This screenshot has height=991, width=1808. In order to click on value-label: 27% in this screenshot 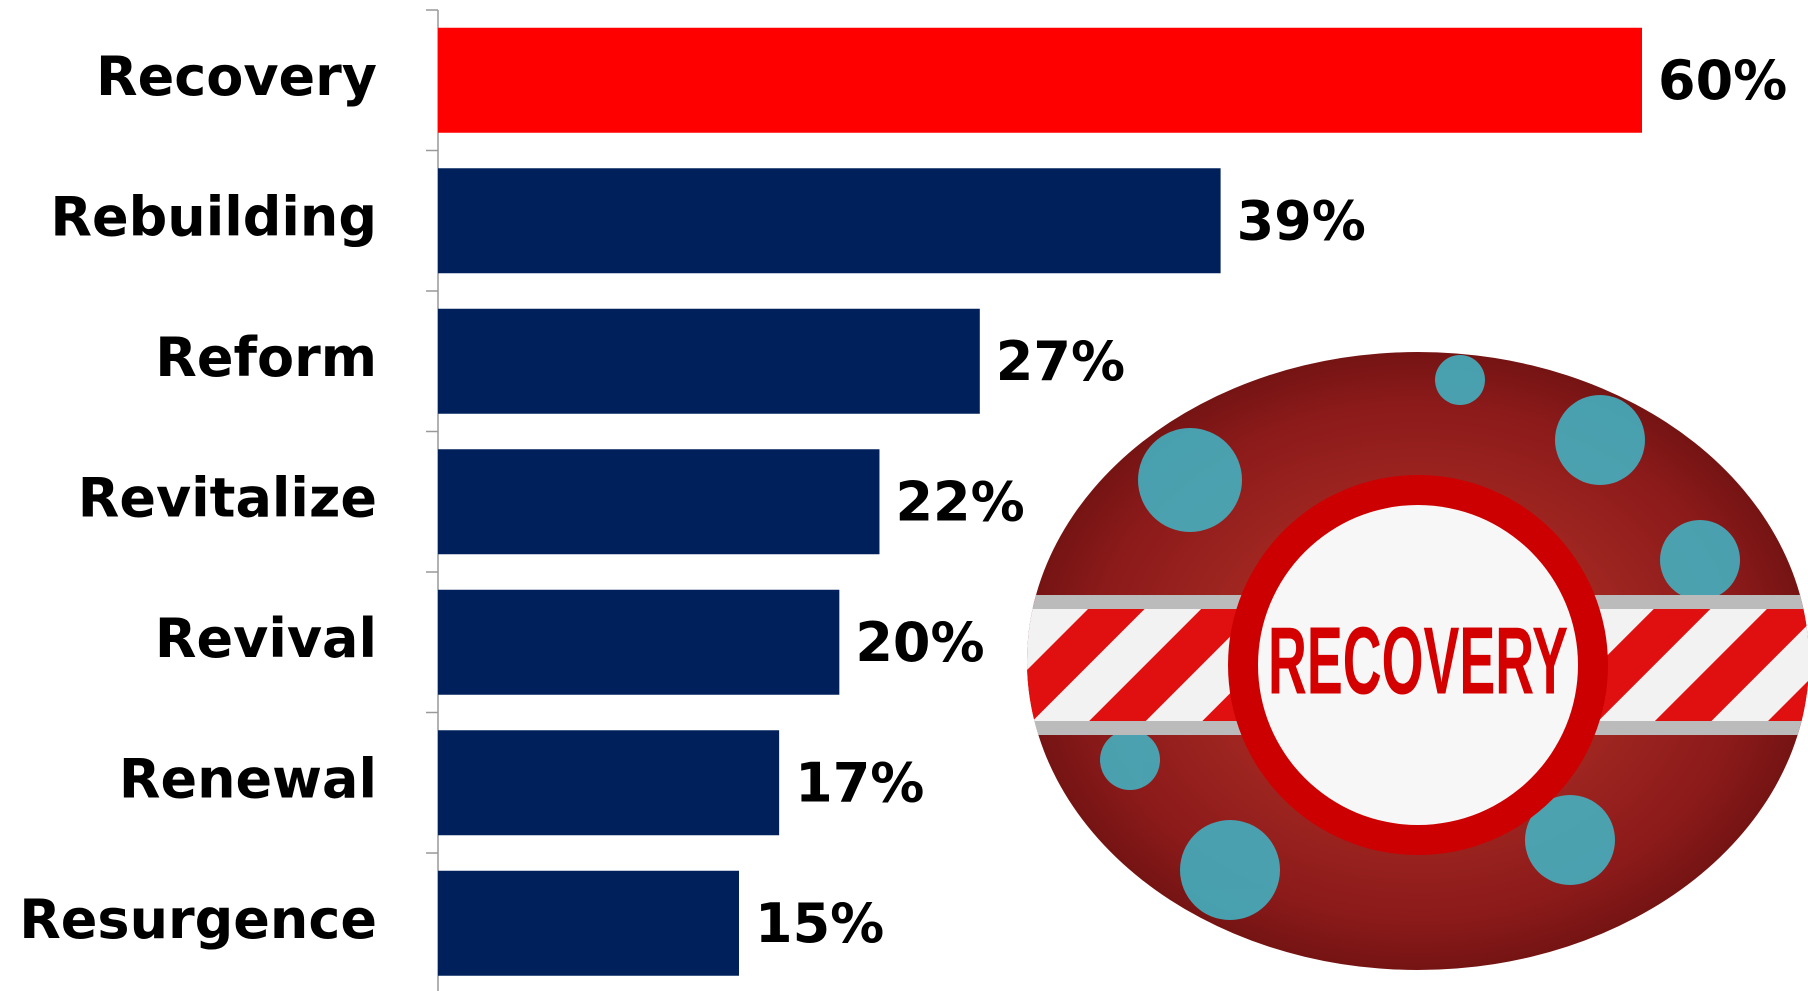, I will do `click(1060, 361)`.